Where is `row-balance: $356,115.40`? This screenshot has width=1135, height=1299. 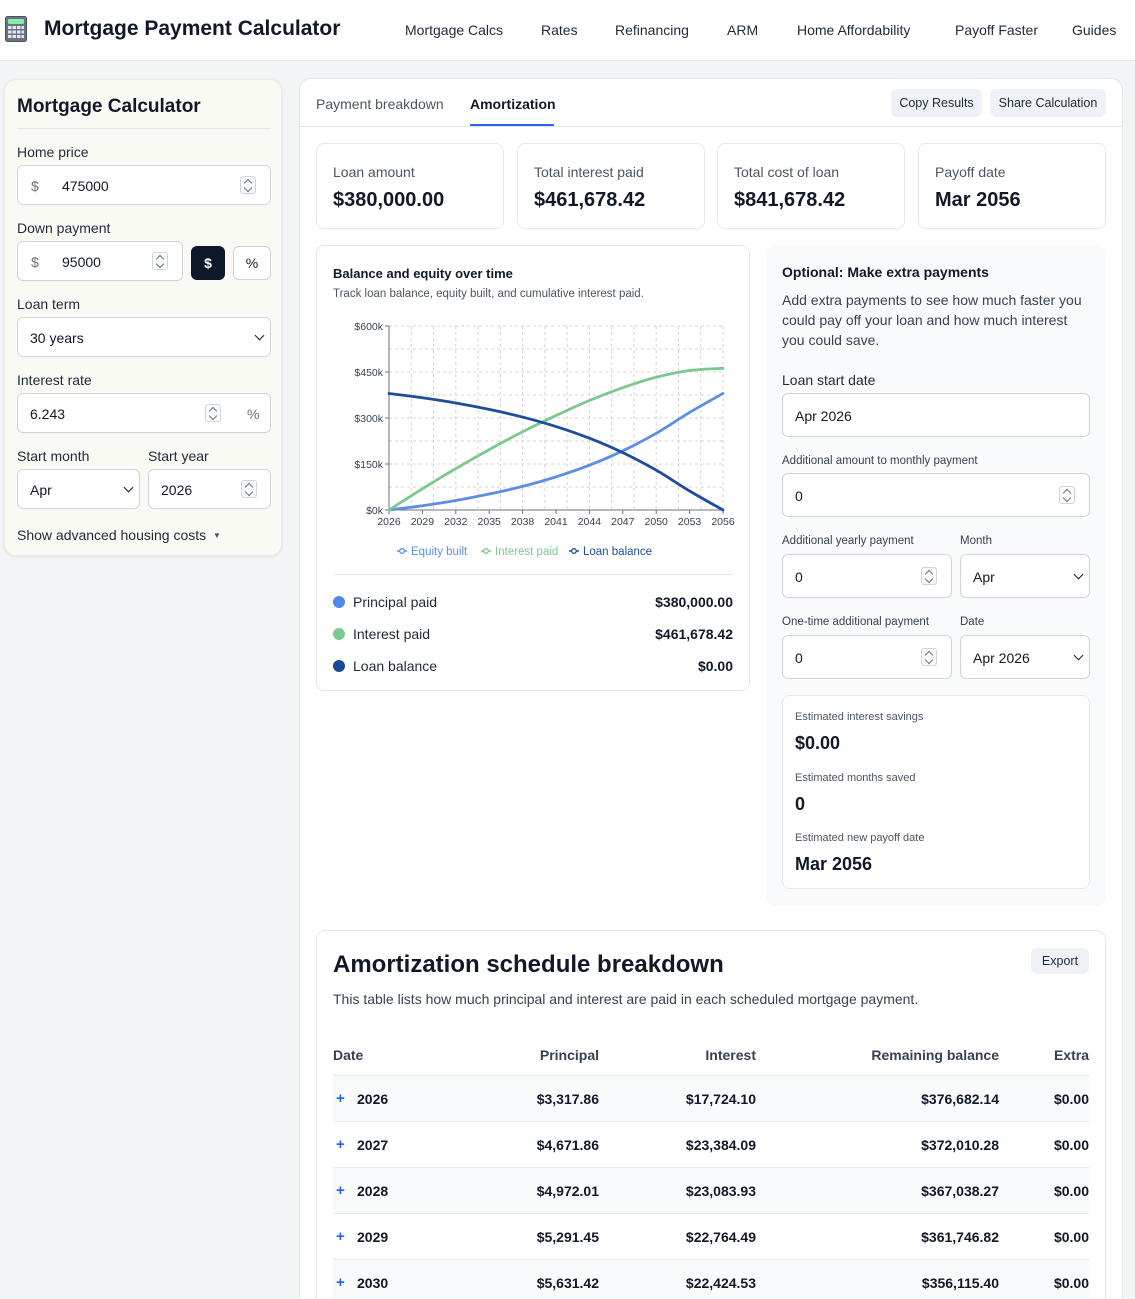 row-balance: $356,115.40 is located at coordinates (960, 1283).